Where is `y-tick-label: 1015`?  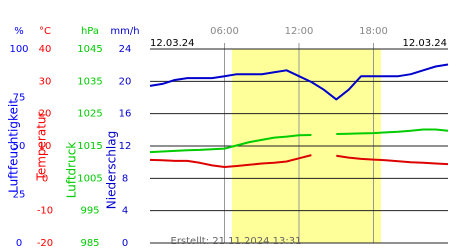 y-tick-label: 1015 is located at coordinates (89, 146).